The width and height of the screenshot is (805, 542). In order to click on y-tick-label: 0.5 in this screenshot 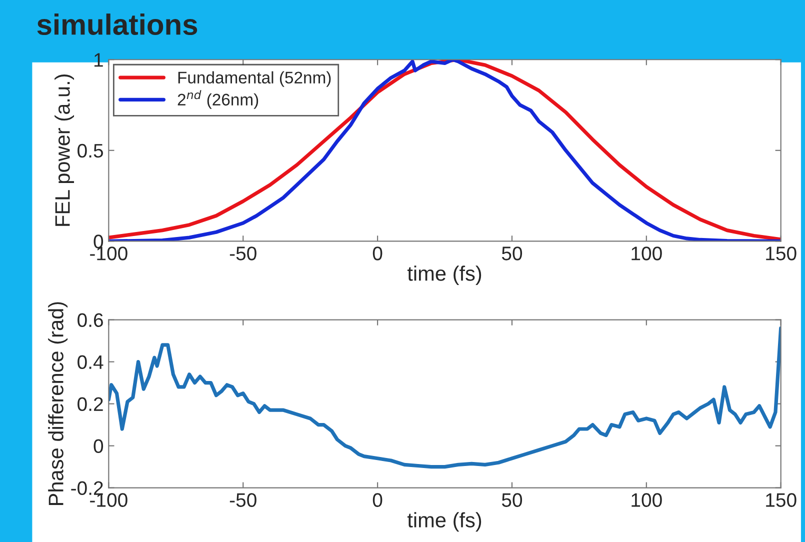, I will do `click(90, 151)`.